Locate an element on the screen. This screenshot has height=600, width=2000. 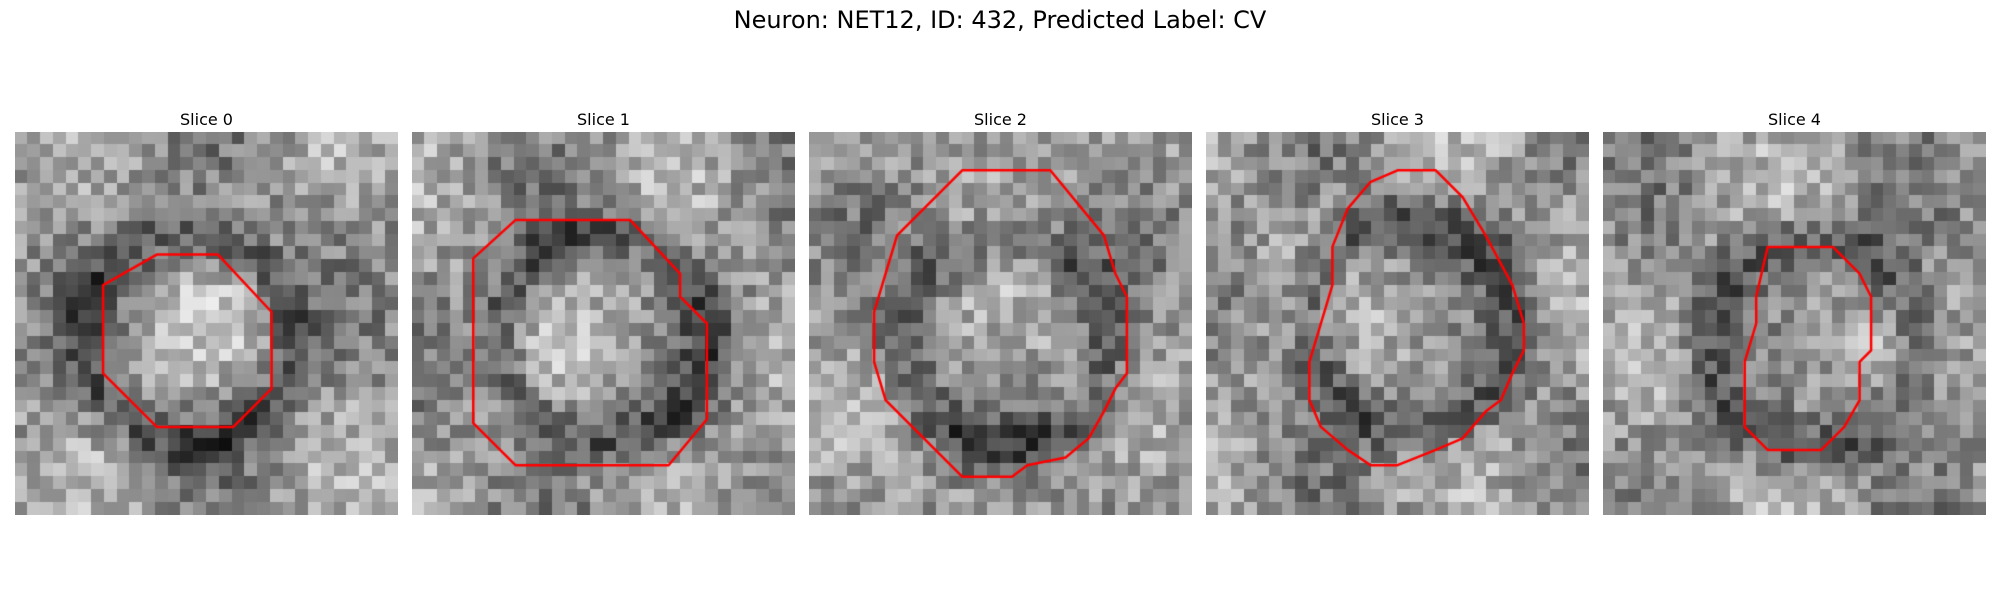
slice-title-3: Slice 3 is located at coordinates (1397, 120).